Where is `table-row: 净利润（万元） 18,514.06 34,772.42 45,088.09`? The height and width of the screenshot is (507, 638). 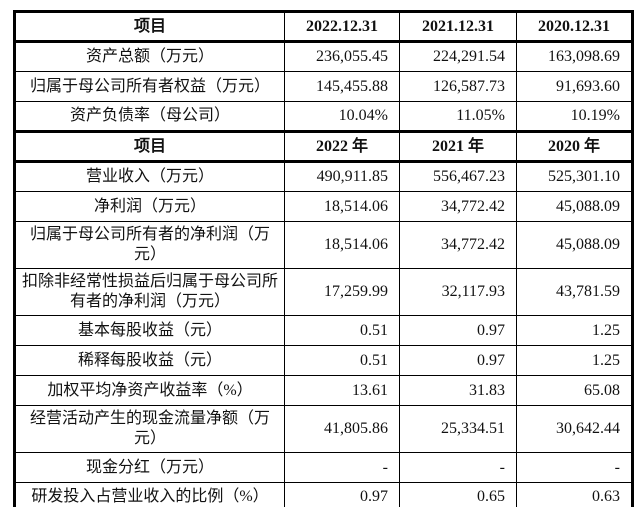 table-row: 净利润（万元） 18,514.06 34,772.42 45,088.09 is located at coordinates (323, 206).